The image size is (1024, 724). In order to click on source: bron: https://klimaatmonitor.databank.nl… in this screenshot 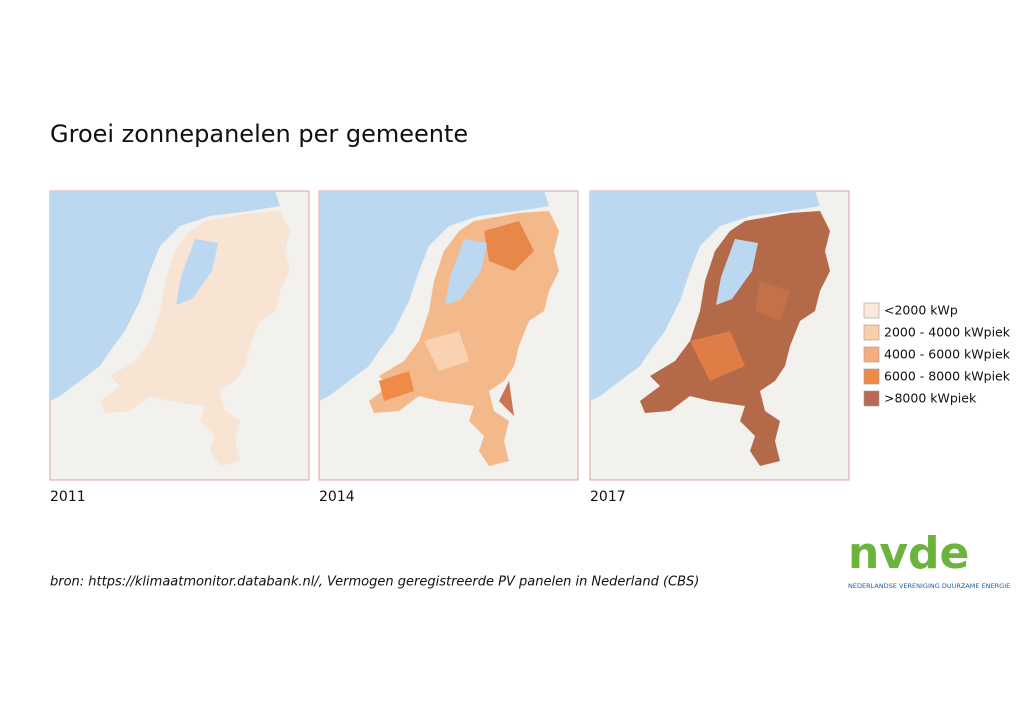, I will do `click(374, 582)`.